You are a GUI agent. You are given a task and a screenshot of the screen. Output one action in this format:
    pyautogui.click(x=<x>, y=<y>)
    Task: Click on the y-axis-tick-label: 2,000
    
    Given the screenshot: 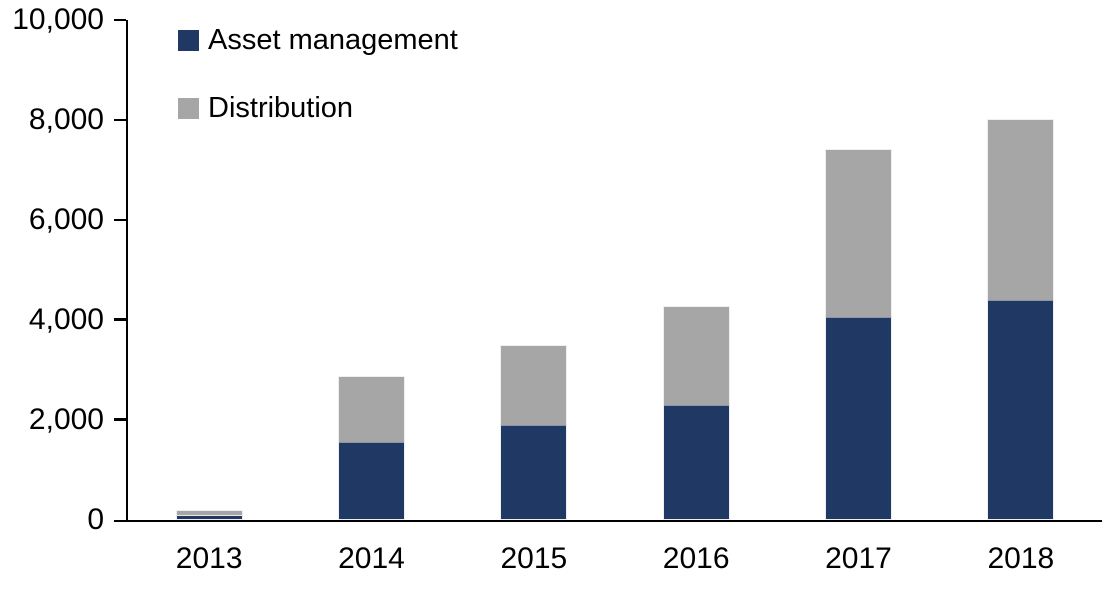 What is the action you would take?
    pyautogui.click(x=66, y=419)
    